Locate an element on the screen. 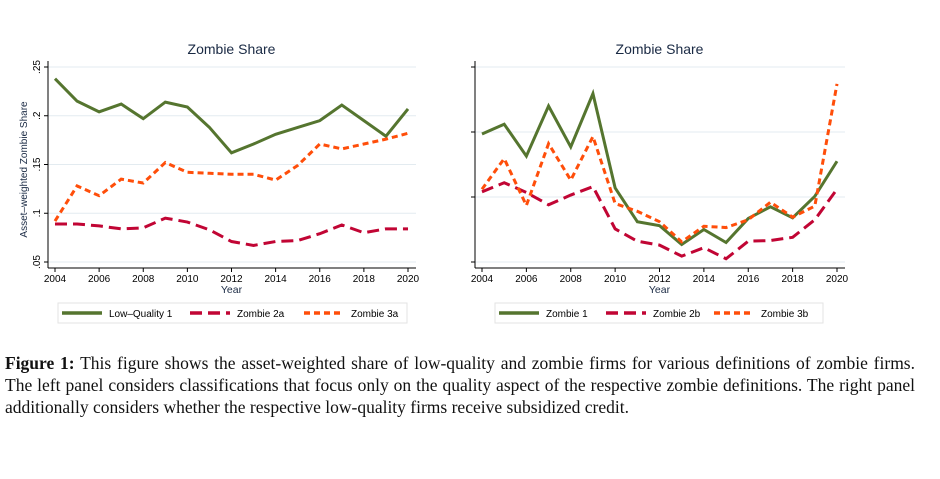  y-tick-label: .1 is located at coordinates (37, 213).